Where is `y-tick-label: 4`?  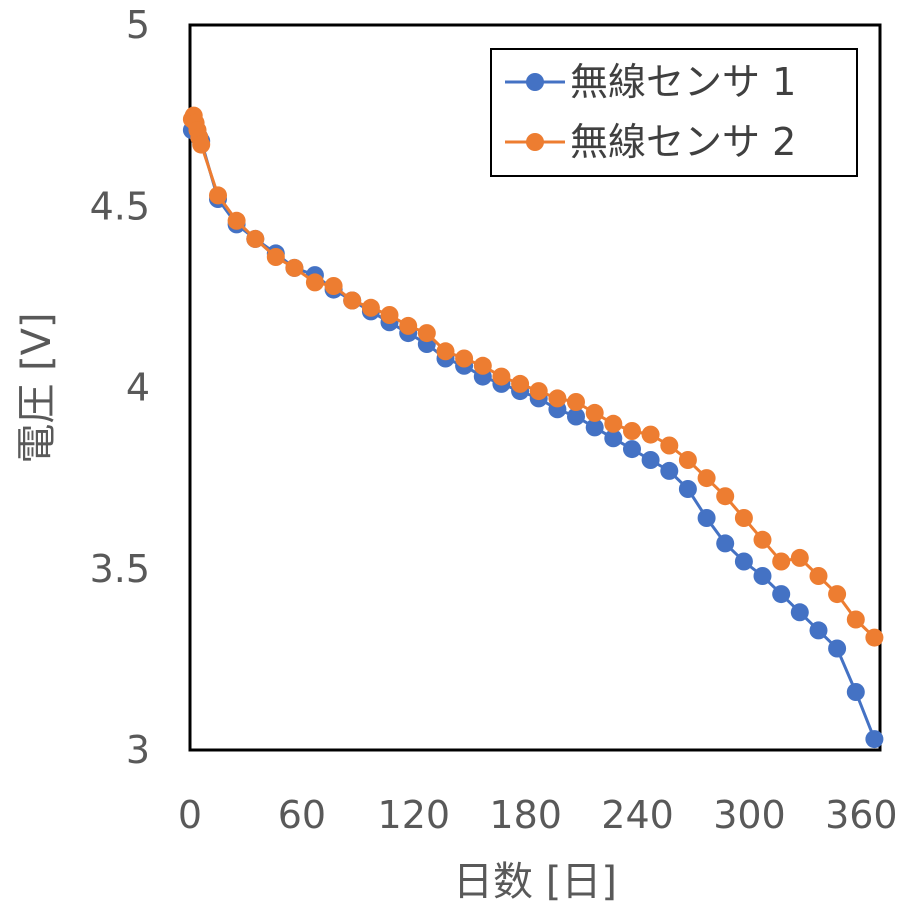
y-tick-label: 4 is located at coordinates (138, 388).